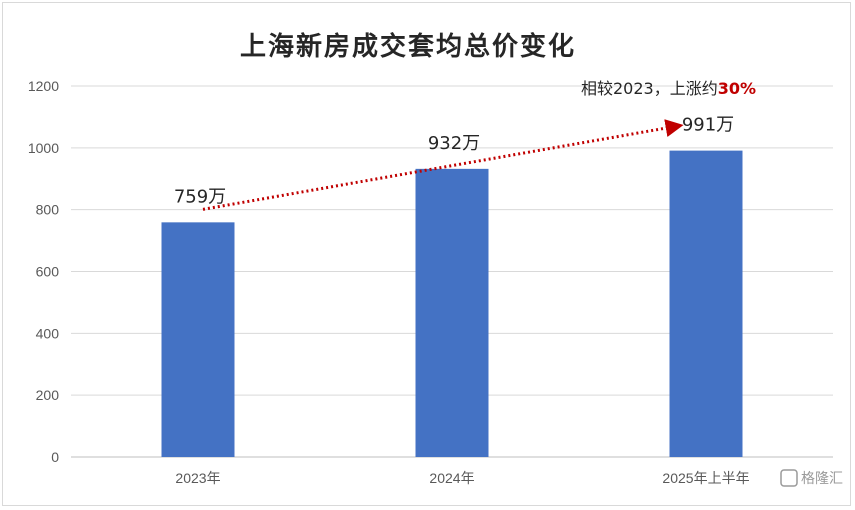  What do you see at coordinates (443, 165) in the screenshot?
I see `trend-arrow` at bounding box center [443, 165].